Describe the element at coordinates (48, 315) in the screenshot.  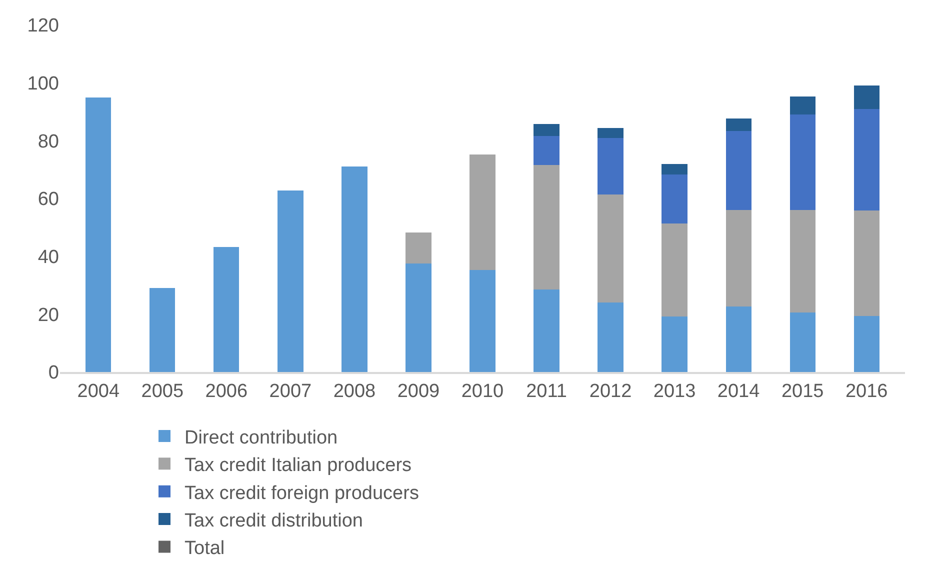
I see `y-tick-label: 20` at that location.